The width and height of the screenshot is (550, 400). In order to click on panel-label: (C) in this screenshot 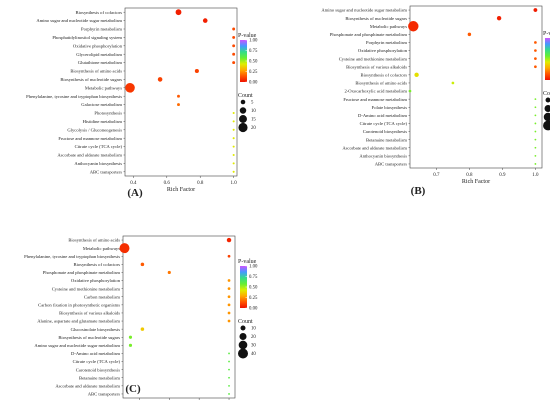, I will do `click(133, 389)`.